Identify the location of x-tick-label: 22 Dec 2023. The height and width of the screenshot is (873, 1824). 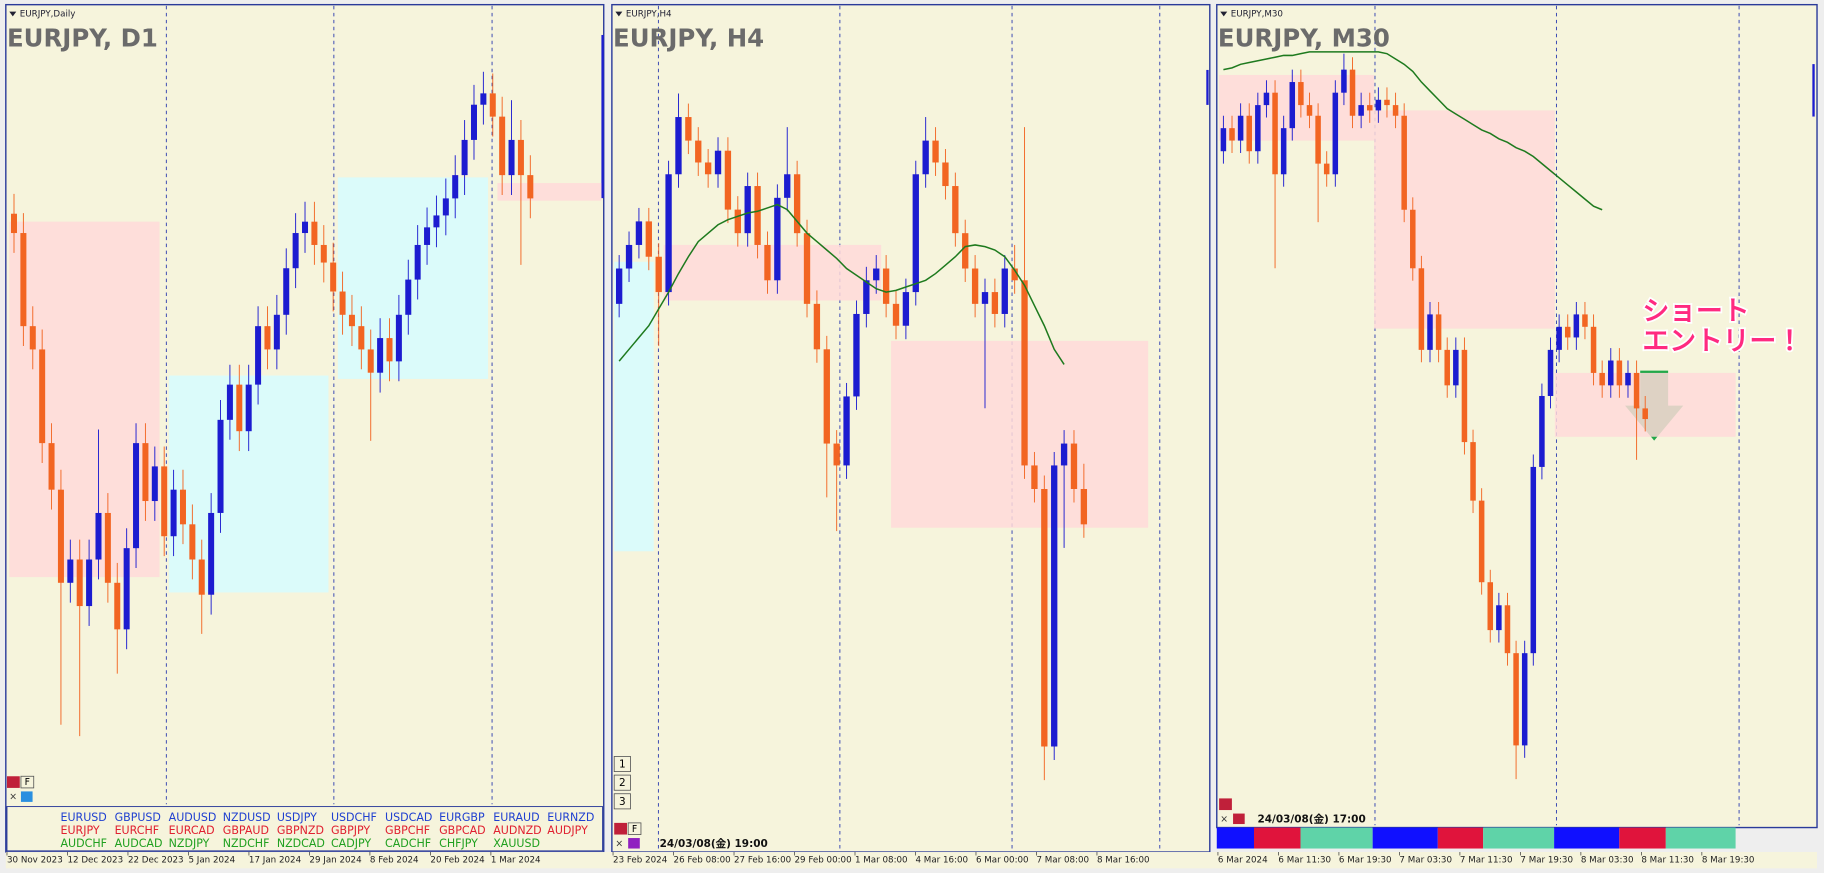
(156, 861).